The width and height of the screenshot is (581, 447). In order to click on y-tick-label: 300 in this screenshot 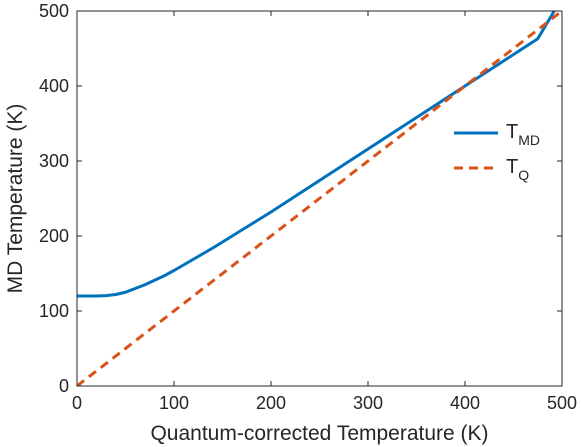, I will do `click(54, 161)`.